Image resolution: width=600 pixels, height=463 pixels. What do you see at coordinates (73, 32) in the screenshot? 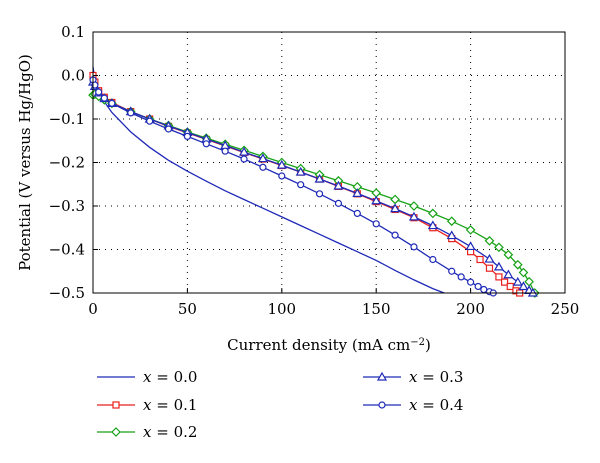
I see `y-tick-label: 0.1` at bounding box center [73, 32].